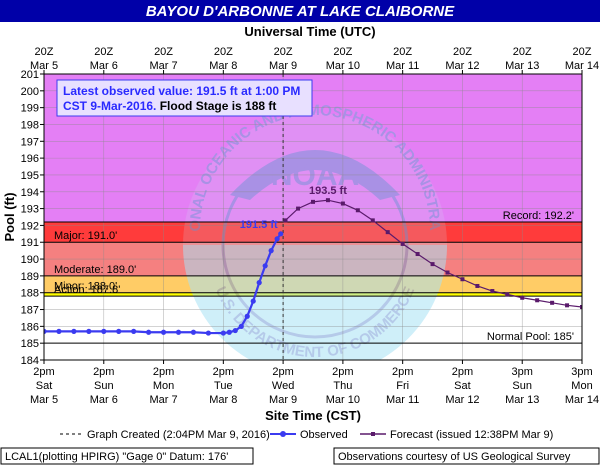 Image resolution: width=600 pixels, height=465 pixels. I want to click on y-tick-label: 200, so click(30, 92).